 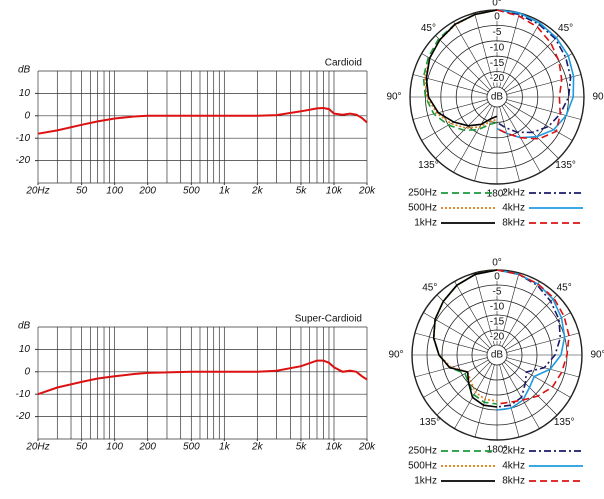 What do you see at coordinates (82, 447) in the screenshot?
I see `x-tick-label: 50` at bounding box center [82, 447].